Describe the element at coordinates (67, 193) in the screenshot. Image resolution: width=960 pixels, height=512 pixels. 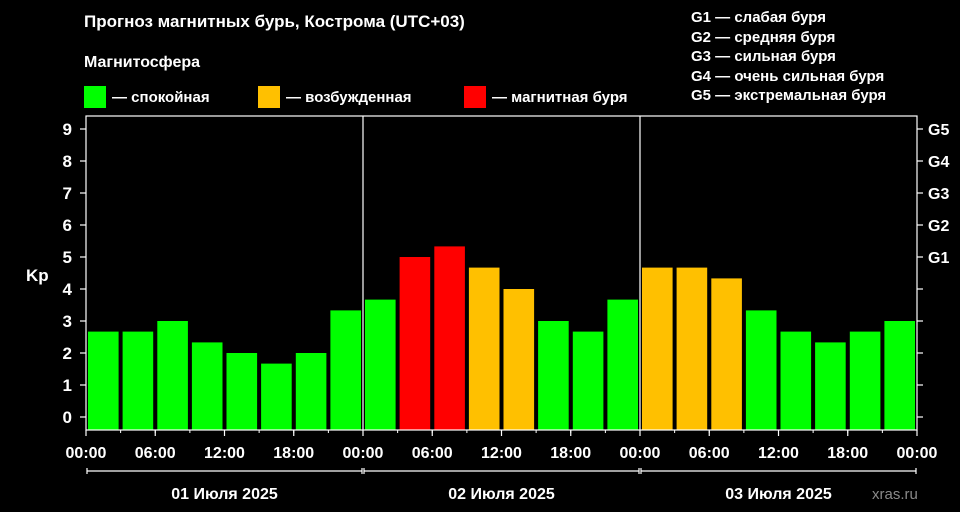
I see `y-tick-label: 7` at that location.